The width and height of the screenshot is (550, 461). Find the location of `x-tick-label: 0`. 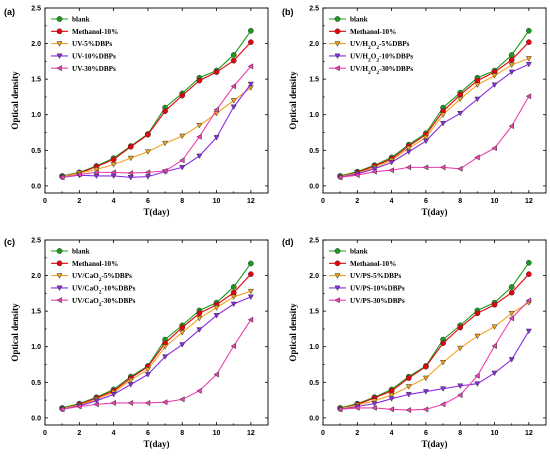

x-tick-label: 0 is located at coordinates (45, 201).